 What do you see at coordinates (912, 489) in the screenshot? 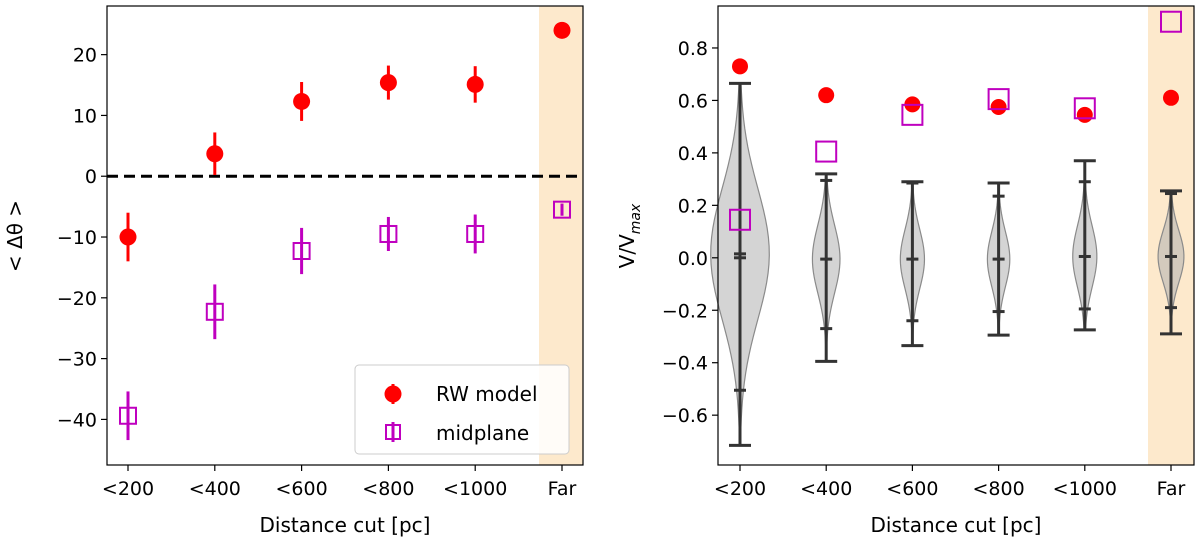
I see `right-x-tick-label: <600` at bounding box center [912, 489].